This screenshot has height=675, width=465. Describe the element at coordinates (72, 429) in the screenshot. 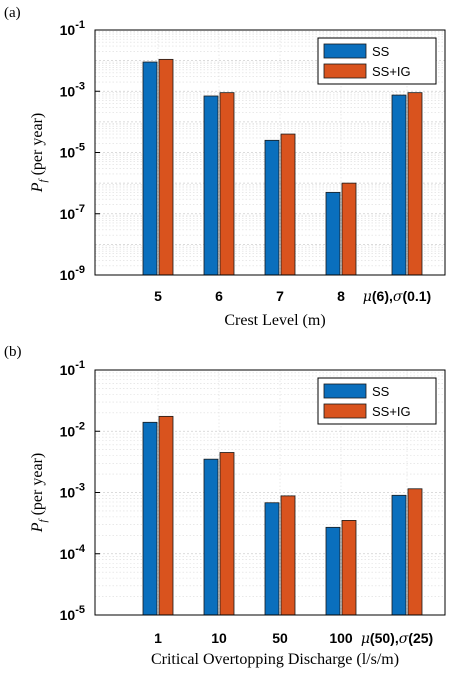

I see `y-tick-label: 10⁻²` at that location.